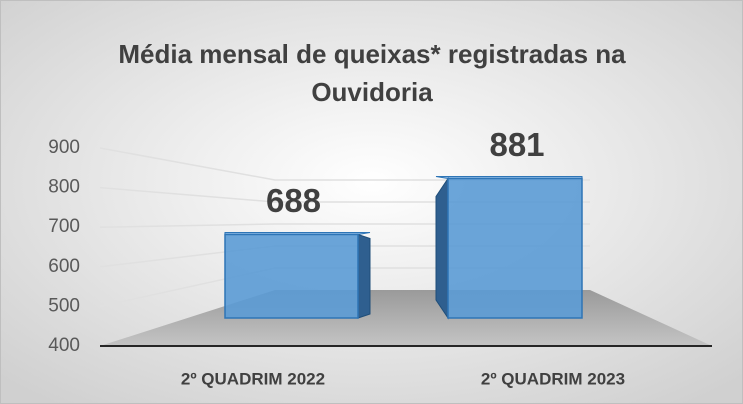 The height and width of the screenshot is (404, 743). What do you see at coordinates (553, 378) in the screenshot?
I see `x-tick-label: 2º QUADRIM 2023` at bounding box center [553, 378].